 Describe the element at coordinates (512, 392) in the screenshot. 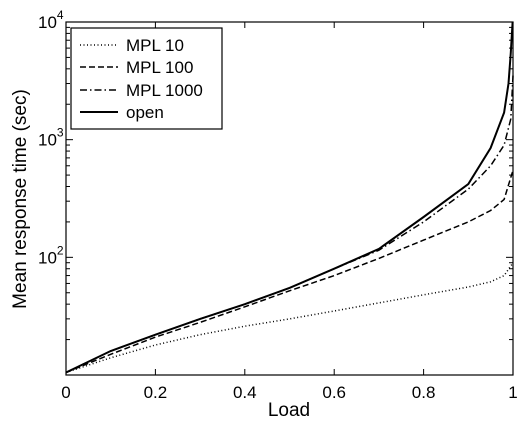

I see `x-tick-label: 1` at that location.